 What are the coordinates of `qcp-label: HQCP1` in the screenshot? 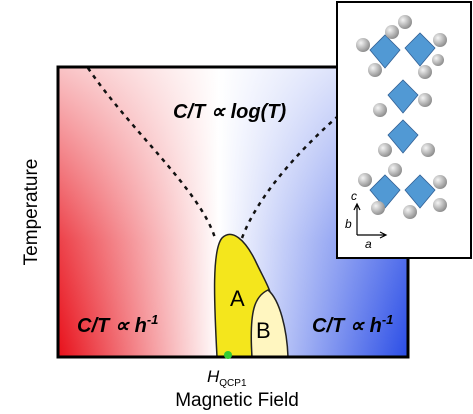 It's located at (227, 378).